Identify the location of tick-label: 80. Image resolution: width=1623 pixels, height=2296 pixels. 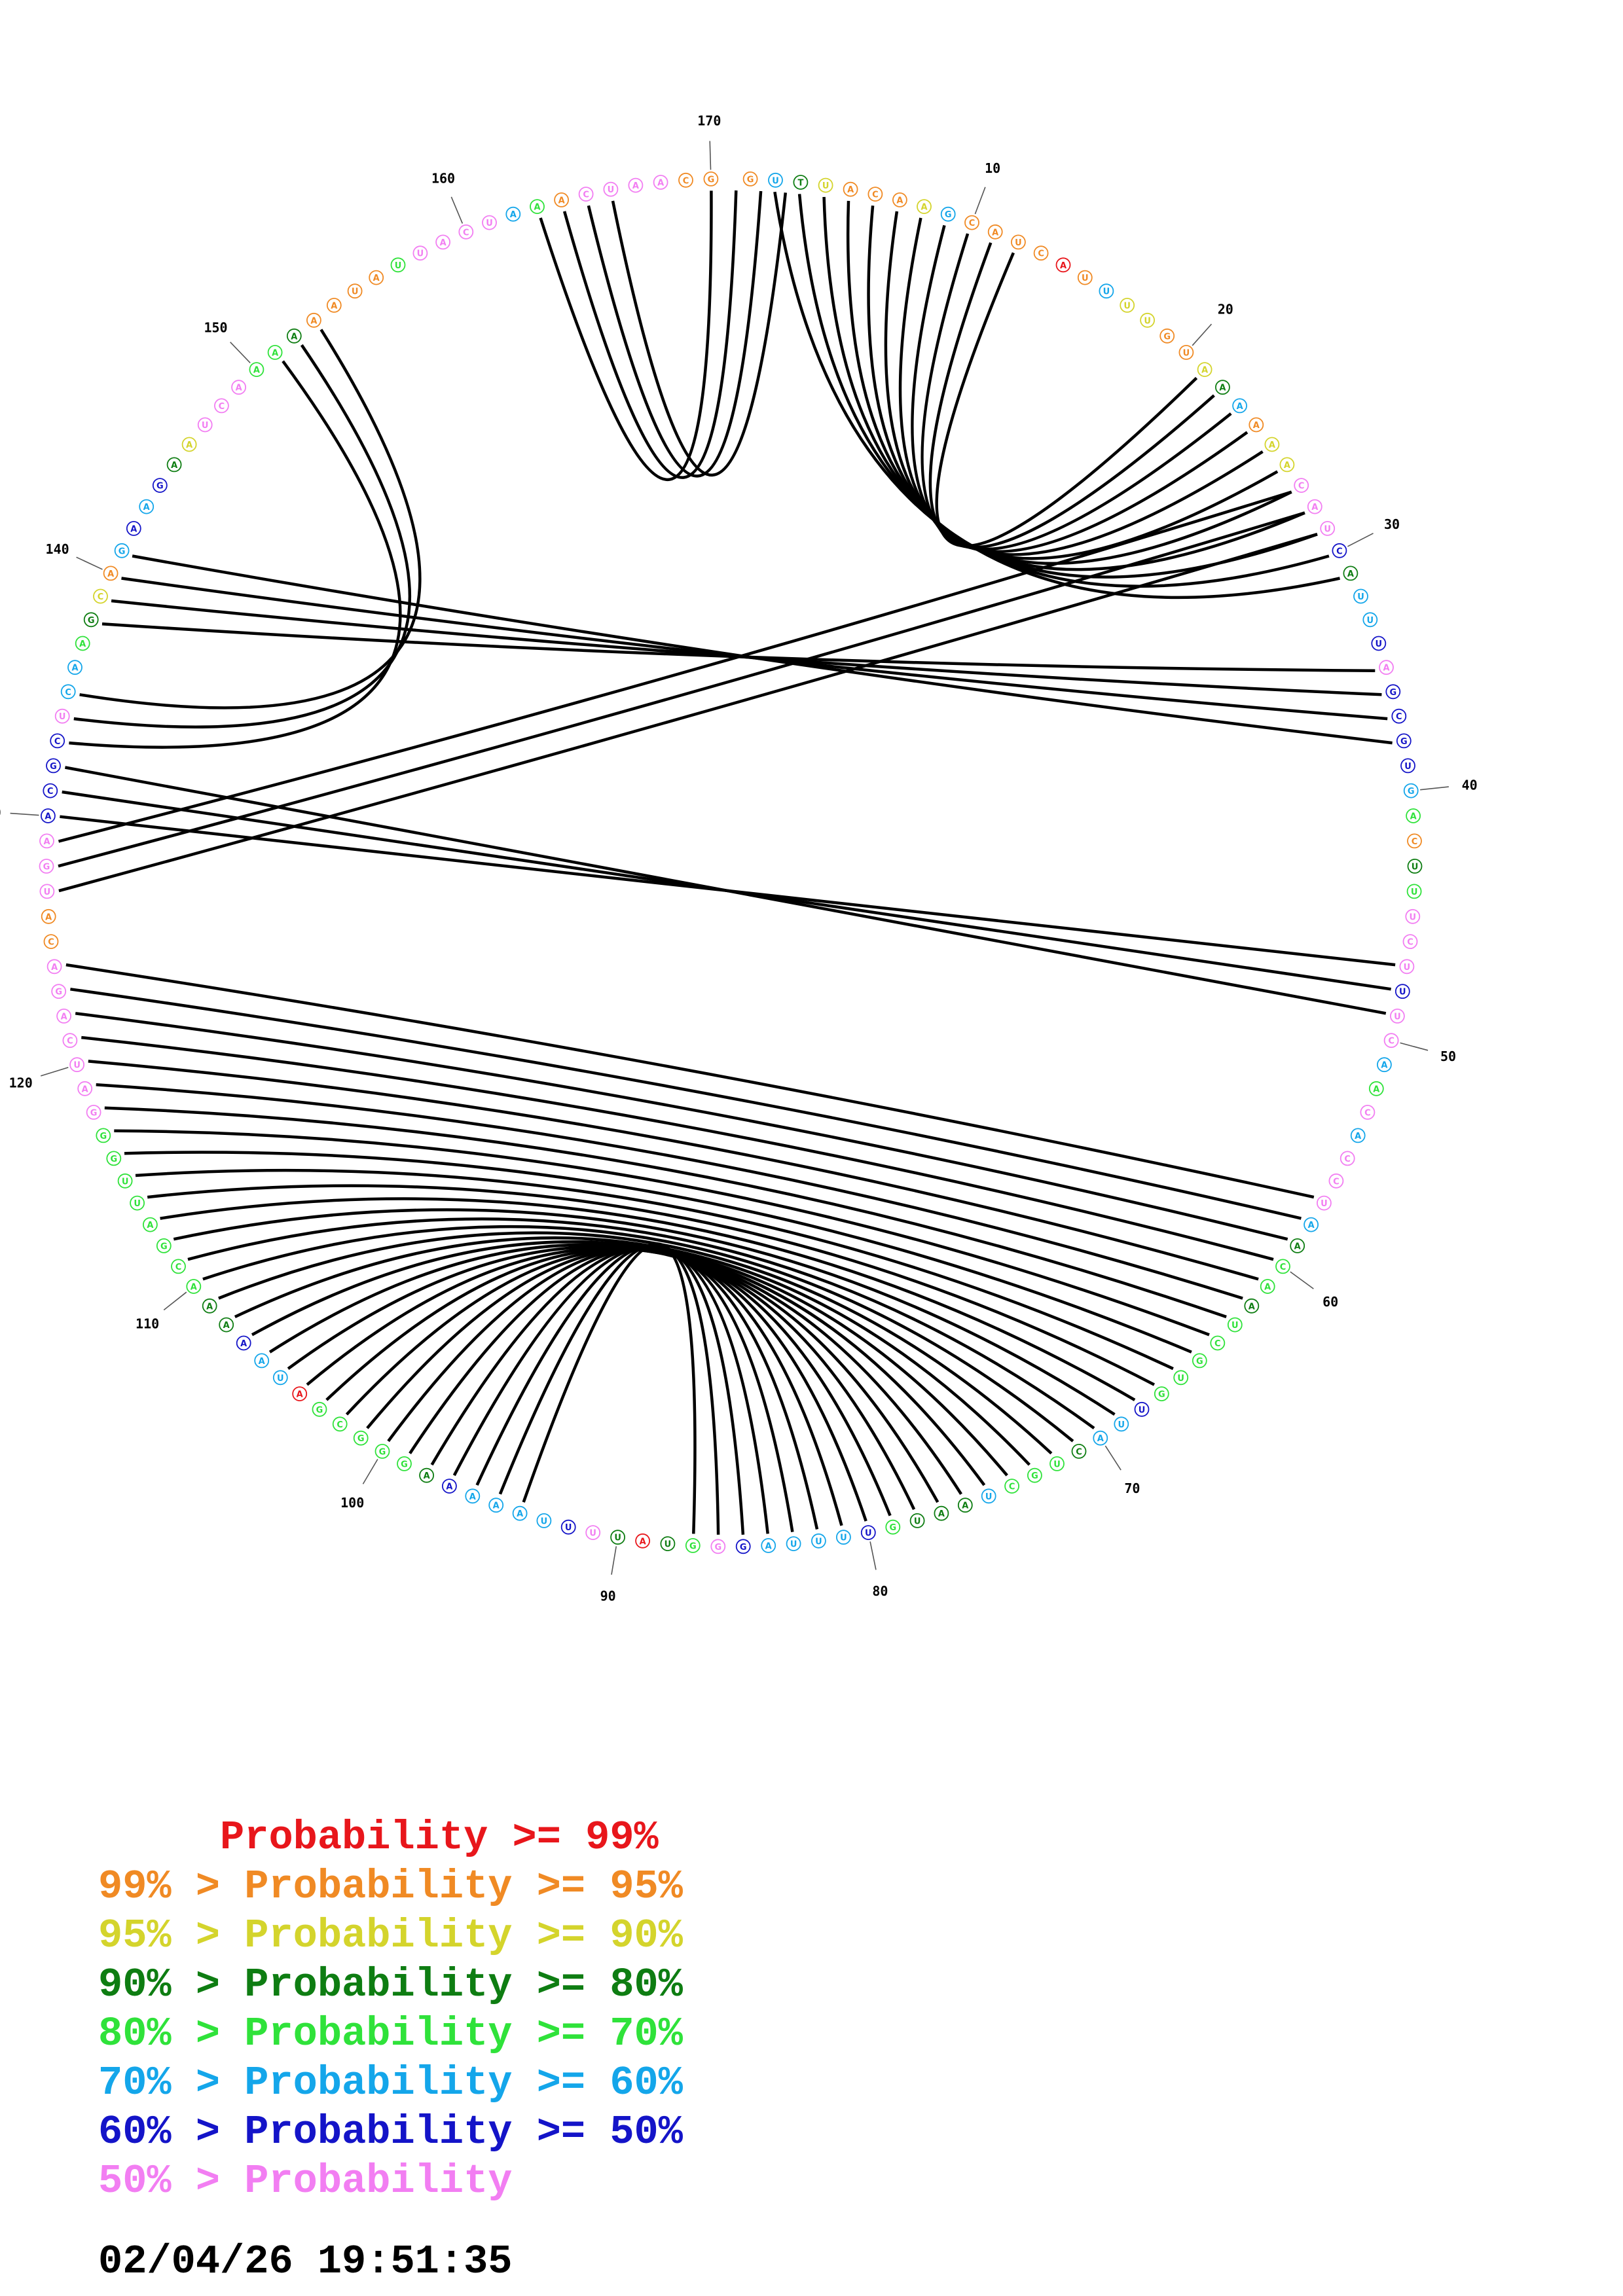
(880, 1591).